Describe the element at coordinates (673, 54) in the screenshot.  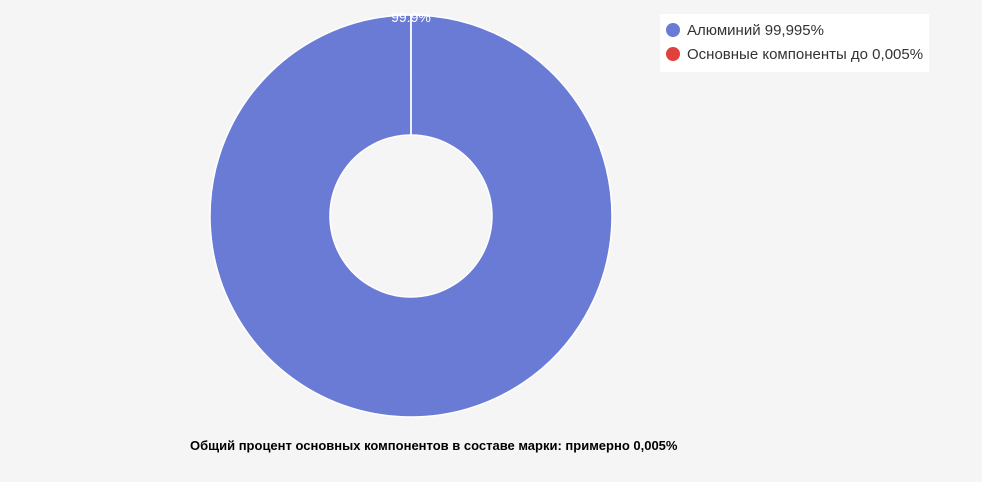
I see `legend-marker-components` at that location.